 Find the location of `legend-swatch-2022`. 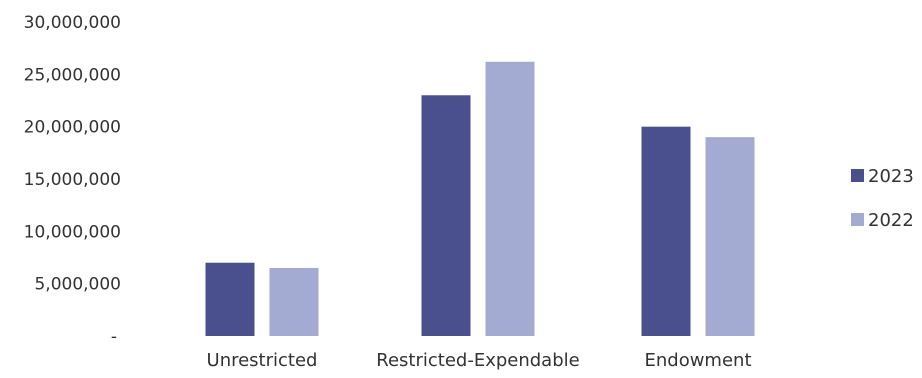

legend-swatch-2022 is located at coordinates (857, 219).